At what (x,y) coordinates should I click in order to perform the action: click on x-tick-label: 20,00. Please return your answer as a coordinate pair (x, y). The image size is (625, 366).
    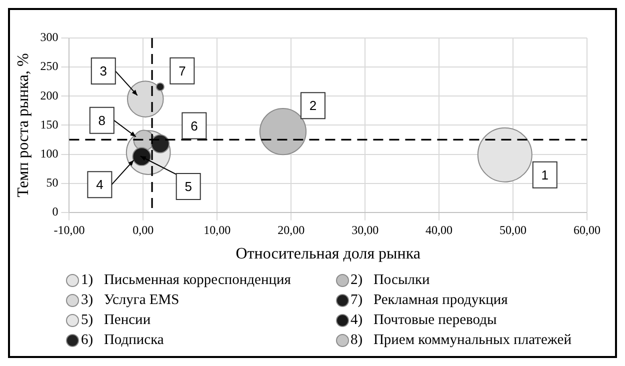
    Looking at the image, I should click on (291, 229).